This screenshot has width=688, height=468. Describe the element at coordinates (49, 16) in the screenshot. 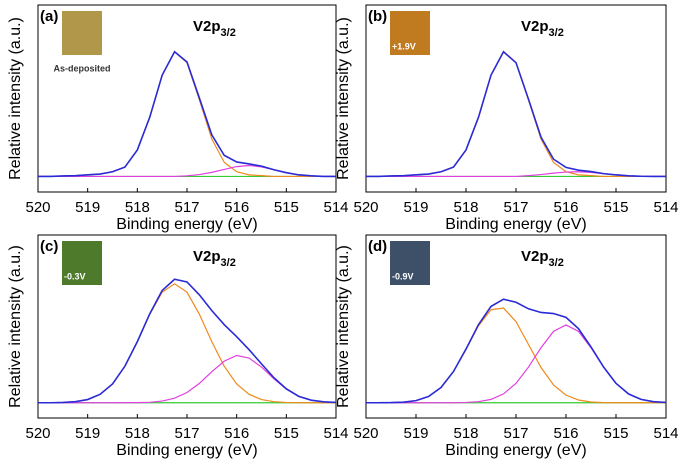

I see `panel-label: (a)` at that location.